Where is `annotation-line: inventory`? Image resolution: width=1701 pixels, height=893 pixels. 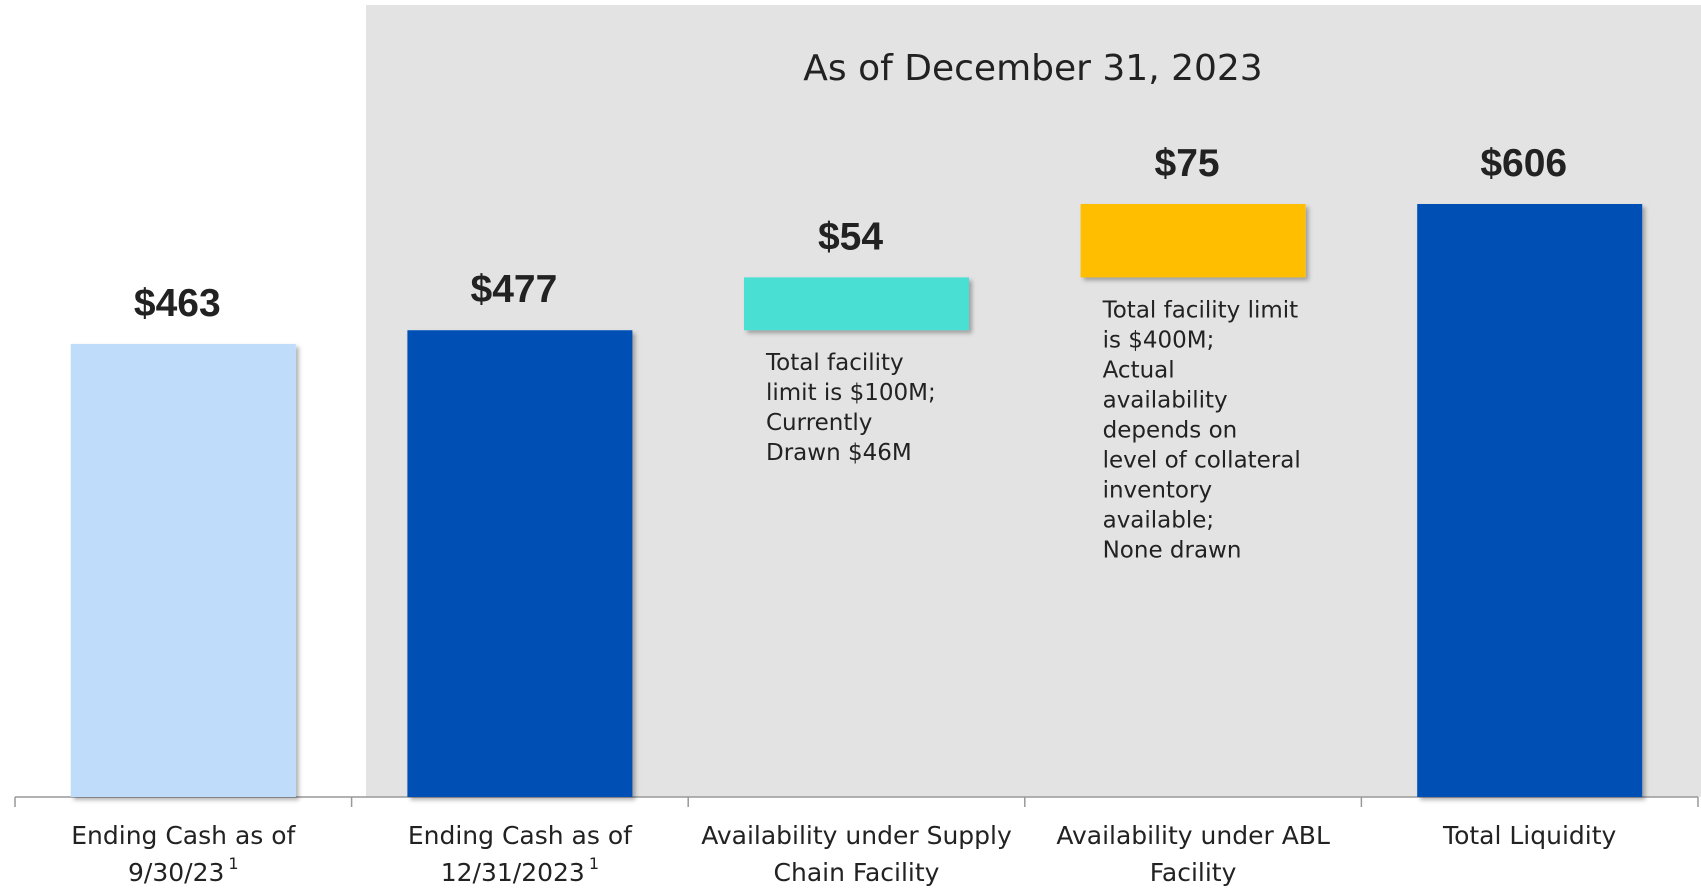
annotation-line: inventory is located at coordinates (1157, 490).